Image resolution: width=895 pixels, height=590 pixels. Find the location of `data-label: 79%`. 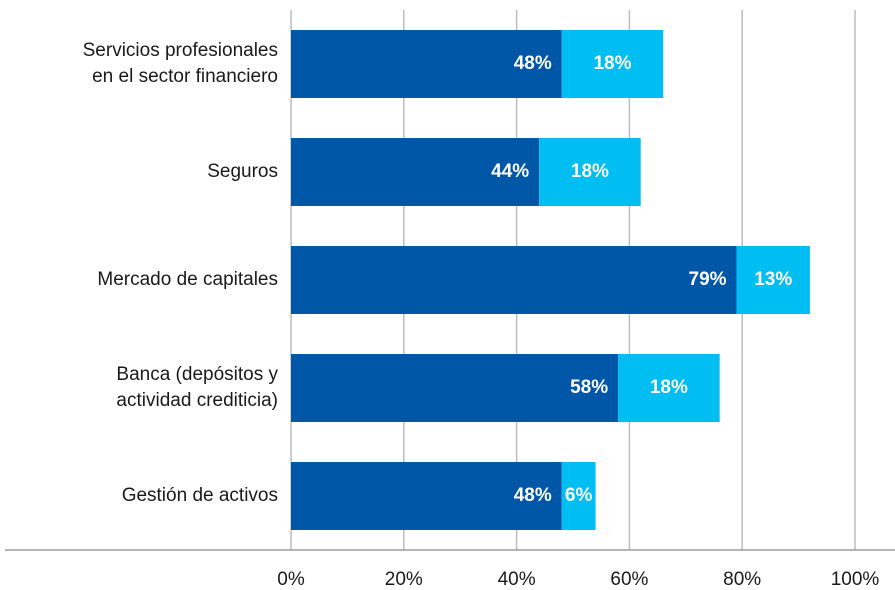

data-label: 79% is located at coordinates (708, 279).